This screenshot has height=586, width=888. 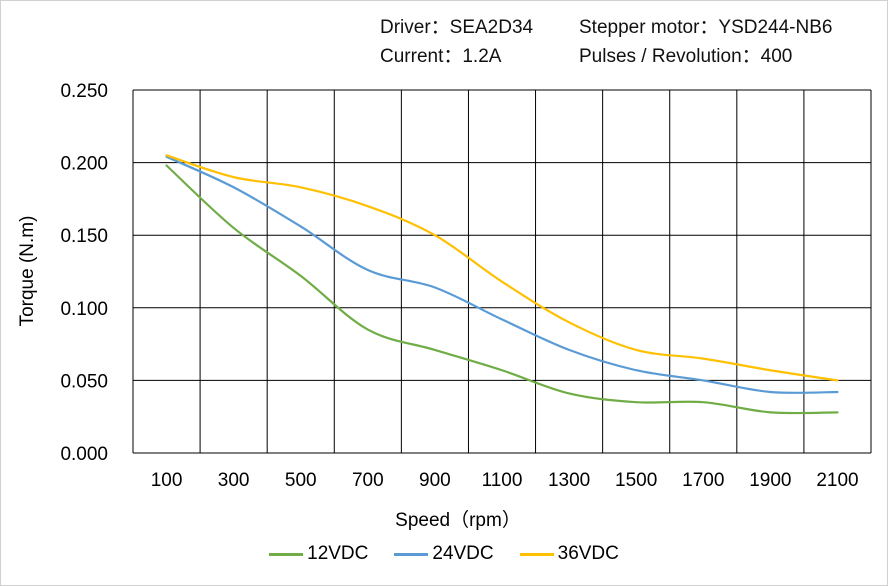 I want to click on x-tick-label: 1100, so click(x=502, y=480).